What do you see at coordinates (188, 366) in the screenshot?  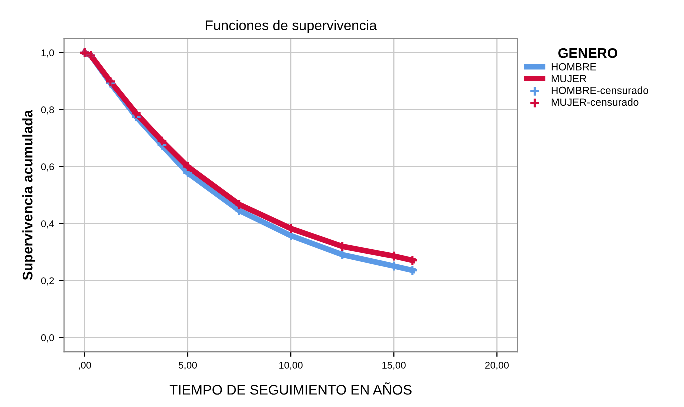 I see `x-tick-label: 5,00` at bounding box center [188, 366].